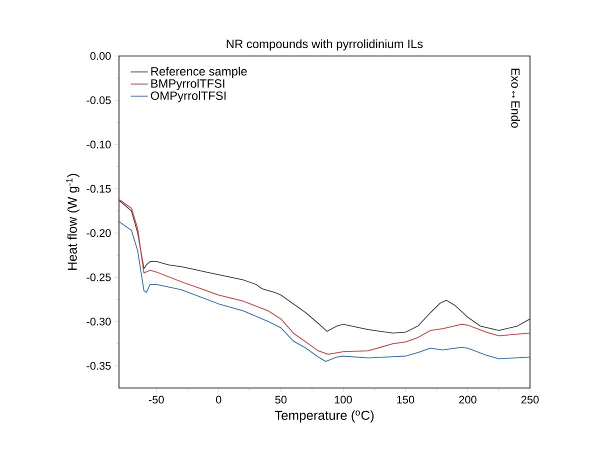 This screenshot has height=456, width=605. What do you see at coordinates (98, 366) in the screenshot?
I see `y-tick-label: -0.35` at bounding box center [98, 366].